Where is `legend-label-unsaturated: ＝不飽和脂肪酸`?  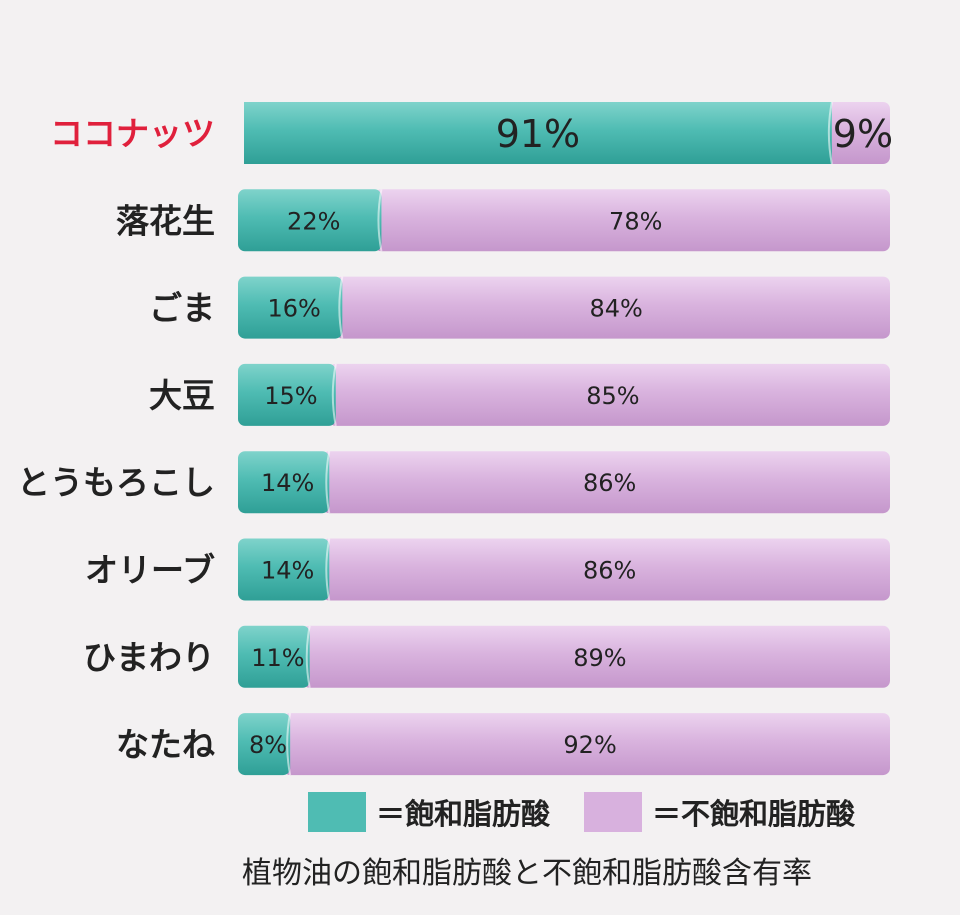
legend-label-unsaturated: ＝不飽和脂肪酸 is located at coordinates (754, 814).